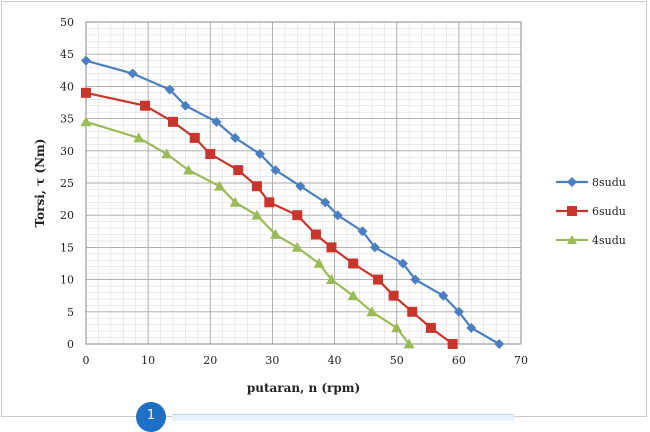 The image size is (650, 432). What do you see at coordinates (86, 360) in the screenshot?
I see `x-tick-label: 0` at bounding box center [86, 360].